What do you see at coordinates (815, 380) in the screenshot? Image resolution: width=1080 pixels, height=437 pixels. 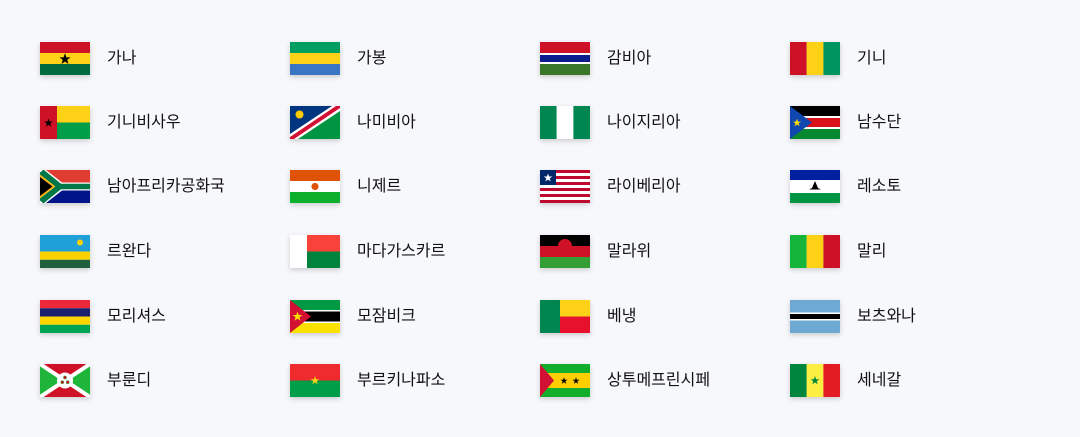 I see `senegal-flag-icon` at bounding box center [815, 380].